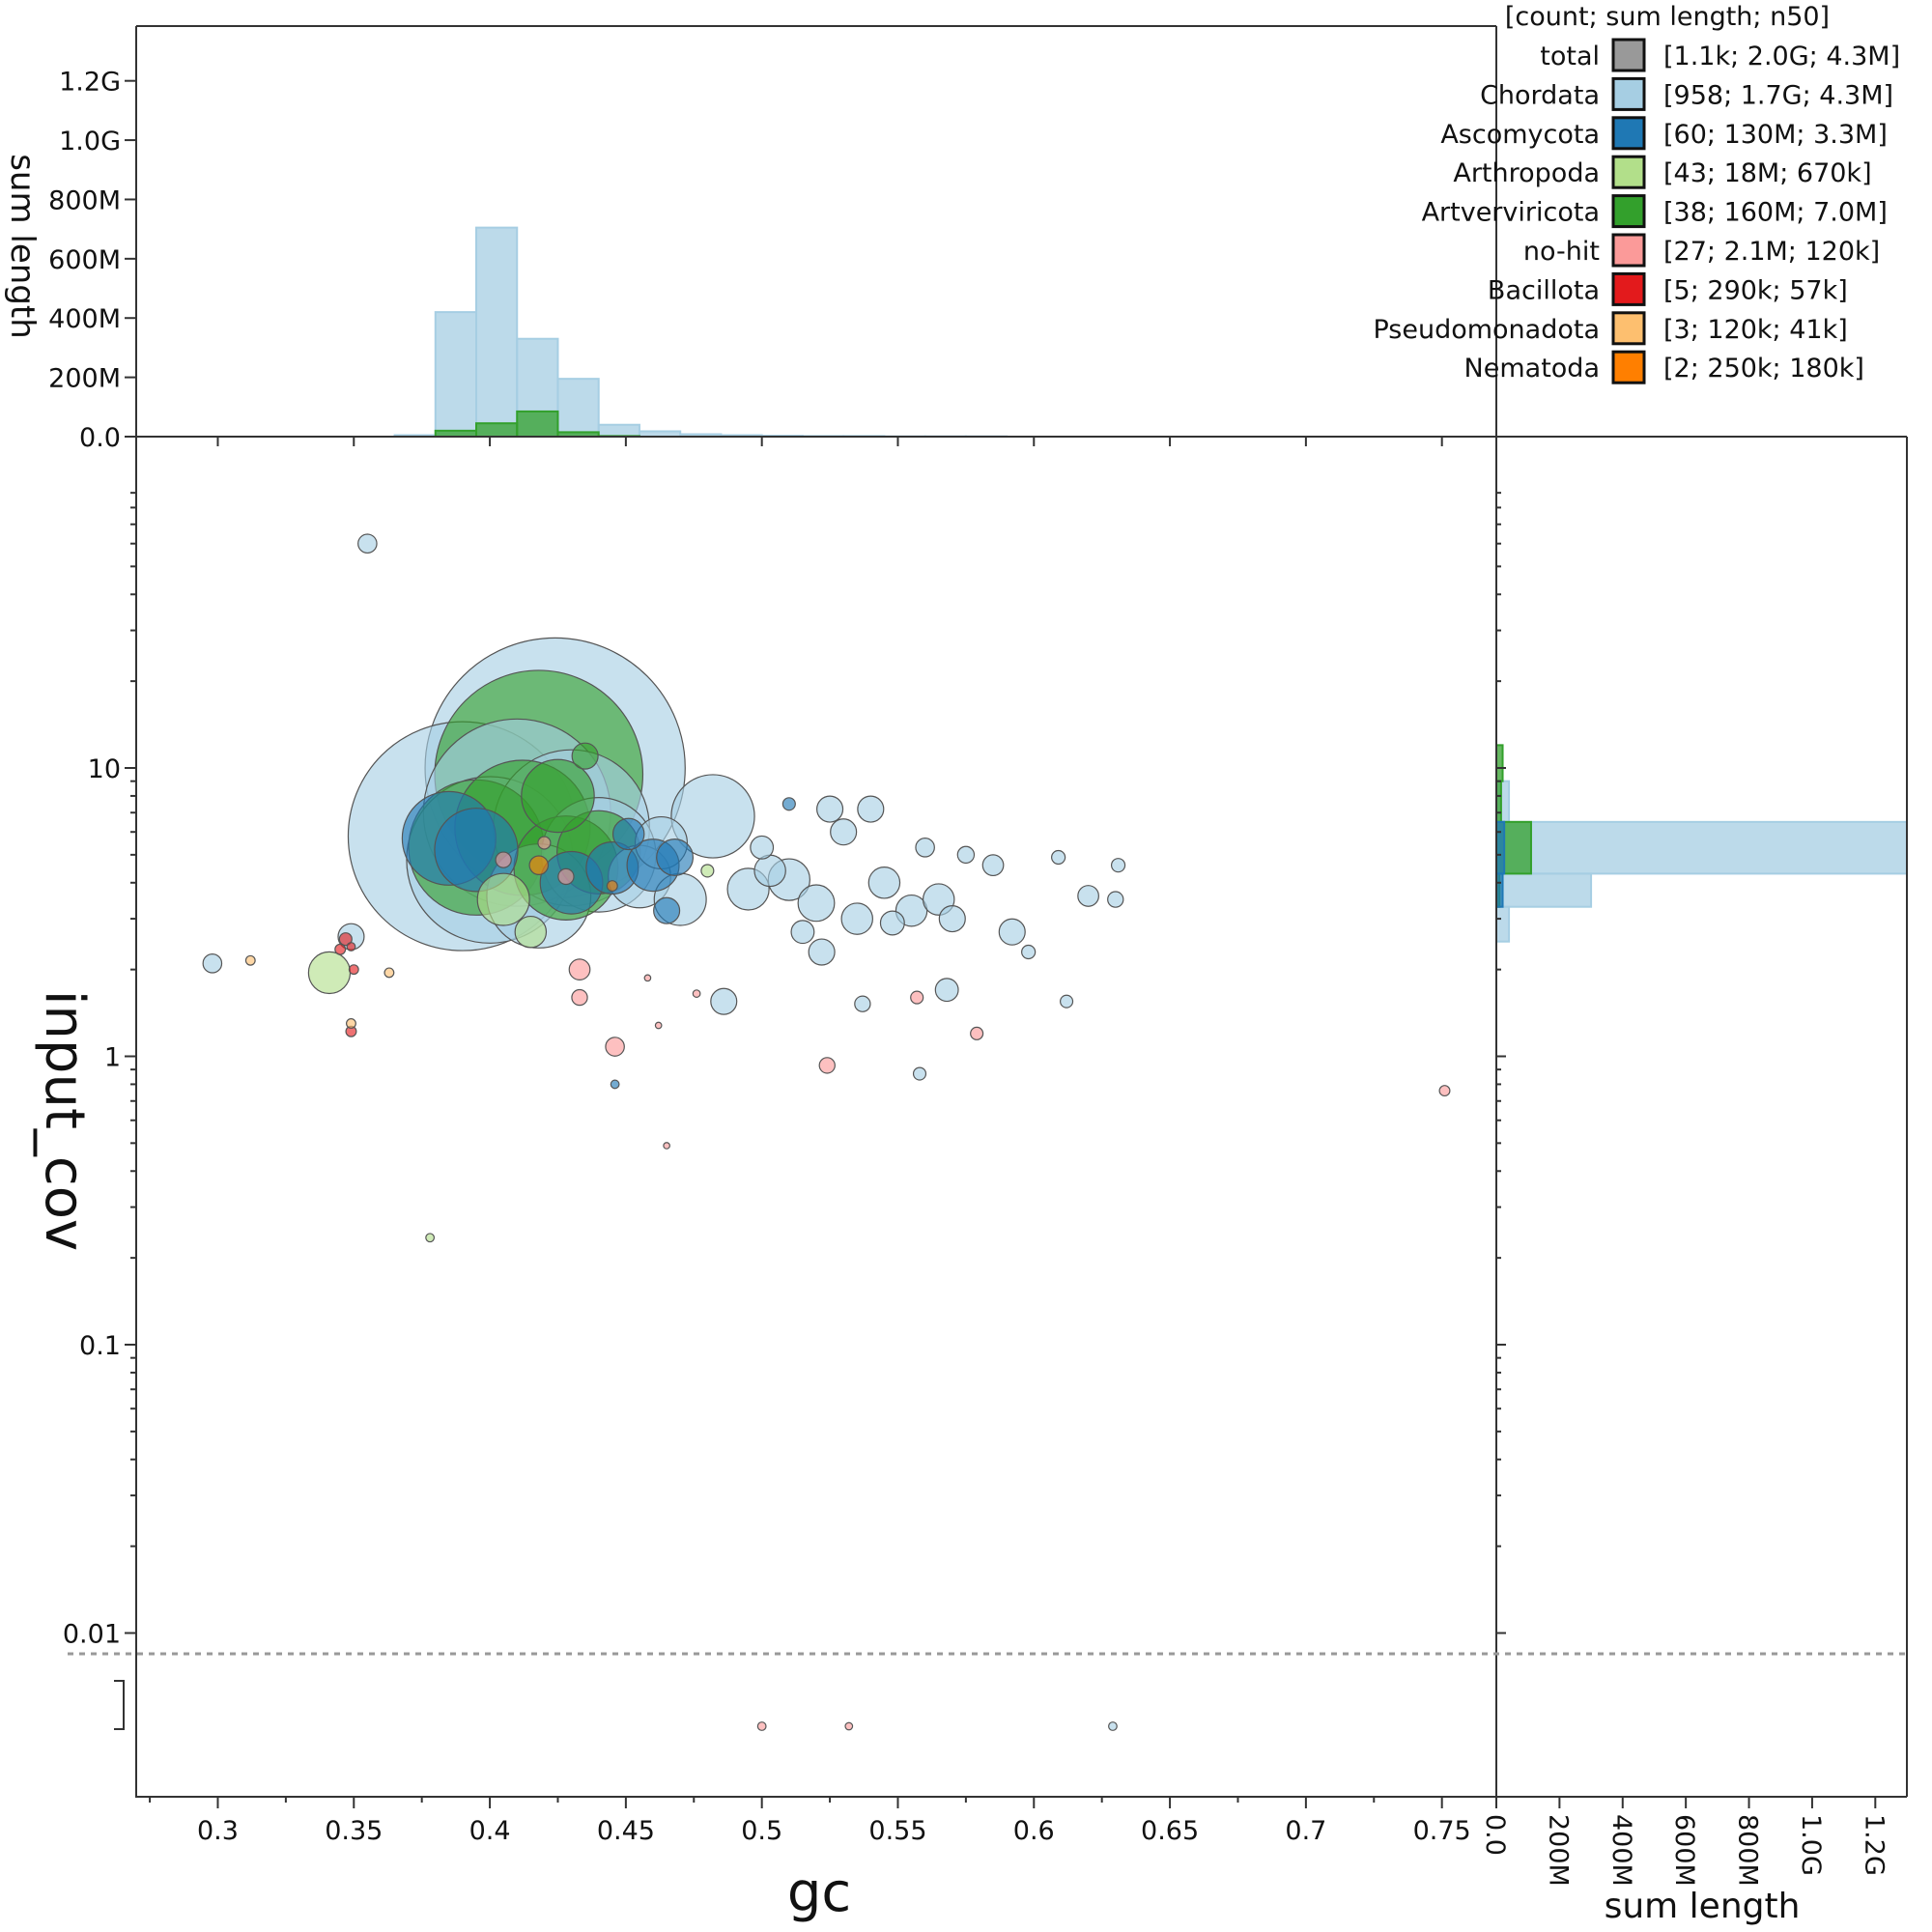 This screenshot has height=1932, width=1932. Describe the element at coordinates (1771, 252) in the screenshot. I see `legend-stats-no-hit: [27; 2.1M; 120k]` at that location.